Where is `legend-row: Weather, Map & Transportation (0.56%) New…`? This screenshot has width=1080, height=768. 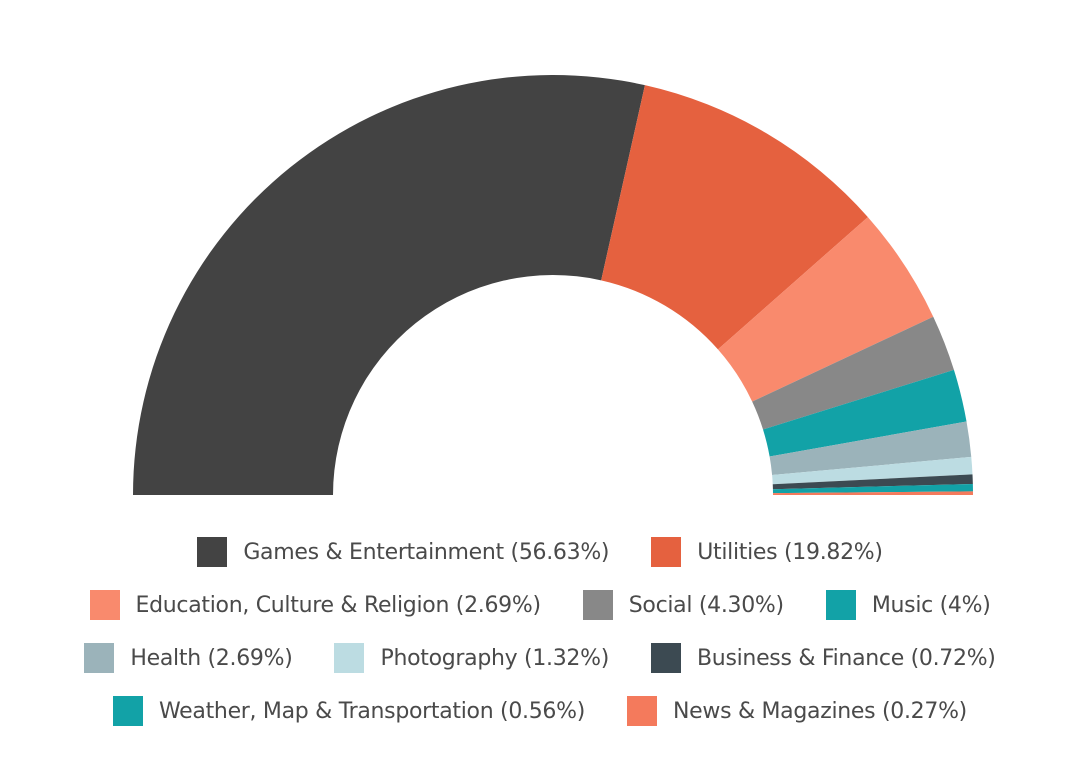 legend-row: Weather, Map & Transportation (0.56%) New… is located at coordinates (540, 711).